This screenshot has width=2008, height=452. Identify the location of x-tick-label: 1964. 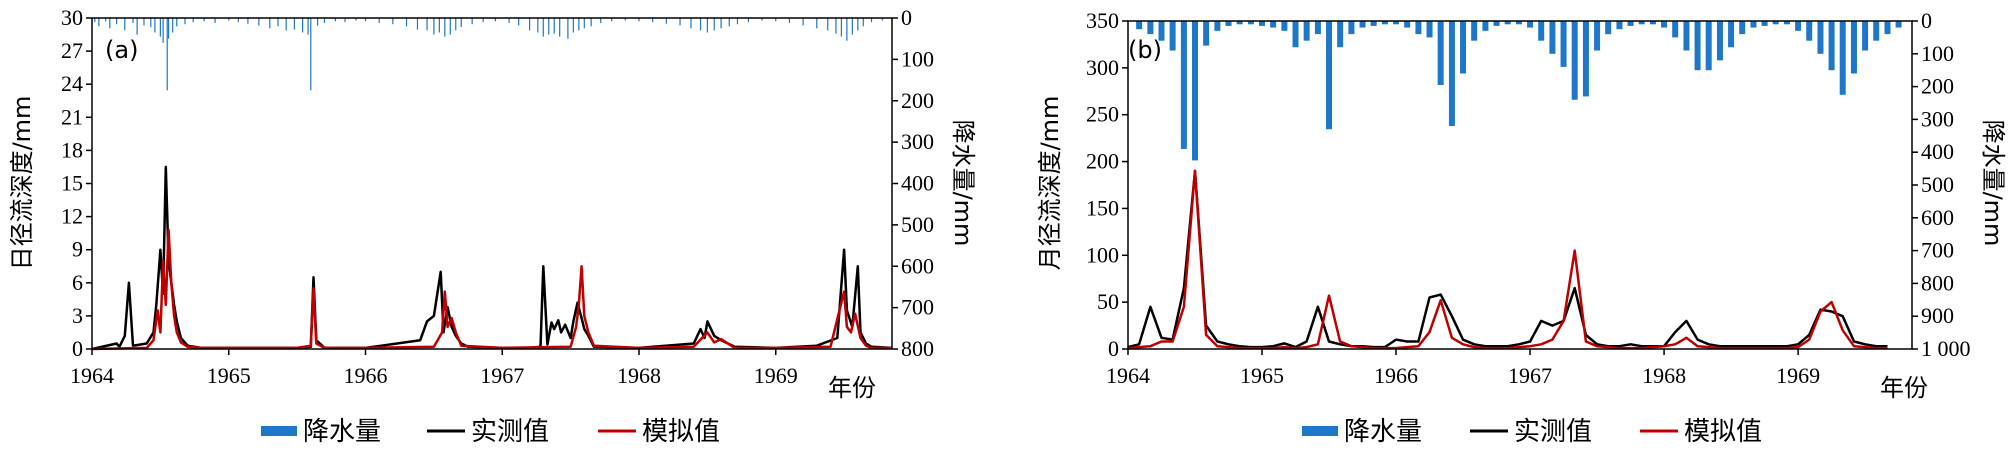
(92, 375).